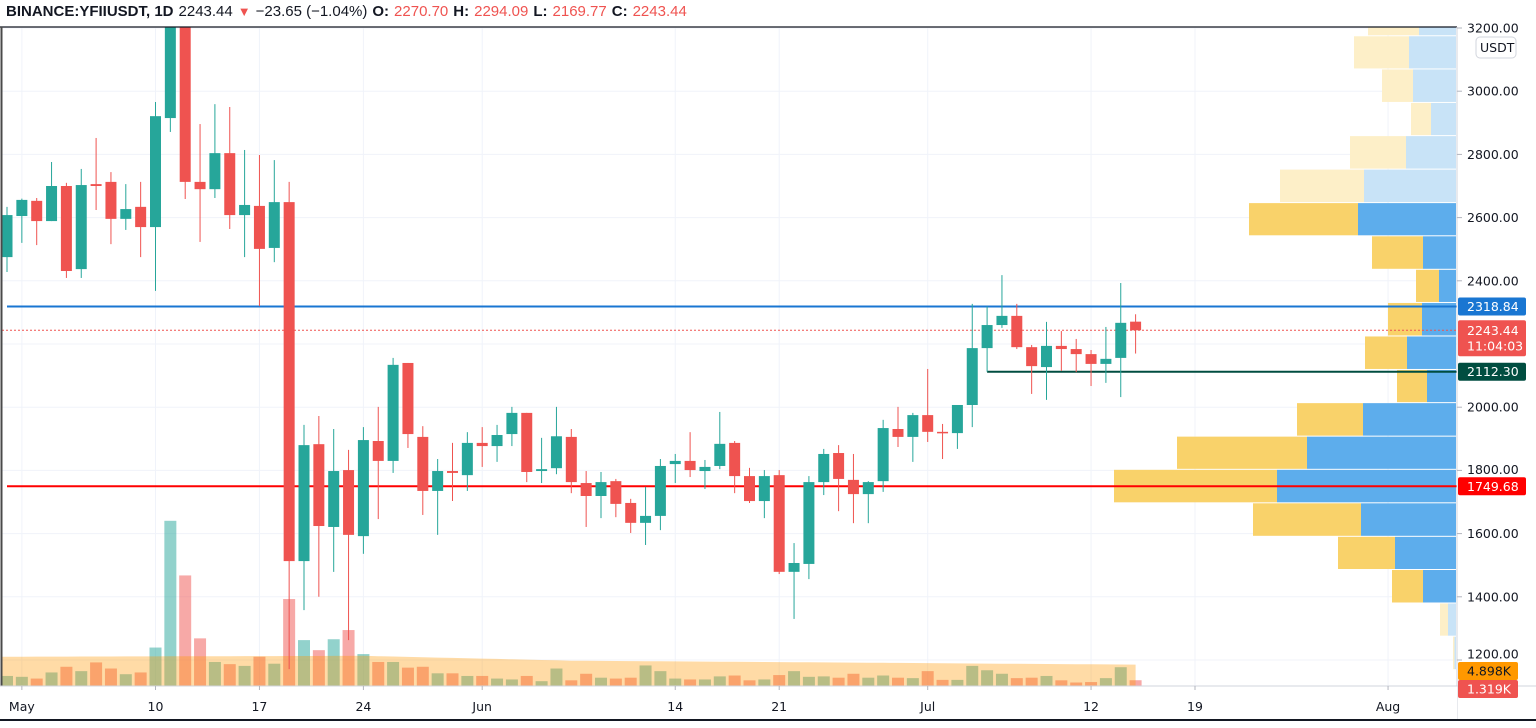 The width and height of the screenshot is (1536, 728). What do you see at coordinates (244, 11) in the screenshot?
I see `triangle-down-icon: ▼` at bounding box center [244, 11].